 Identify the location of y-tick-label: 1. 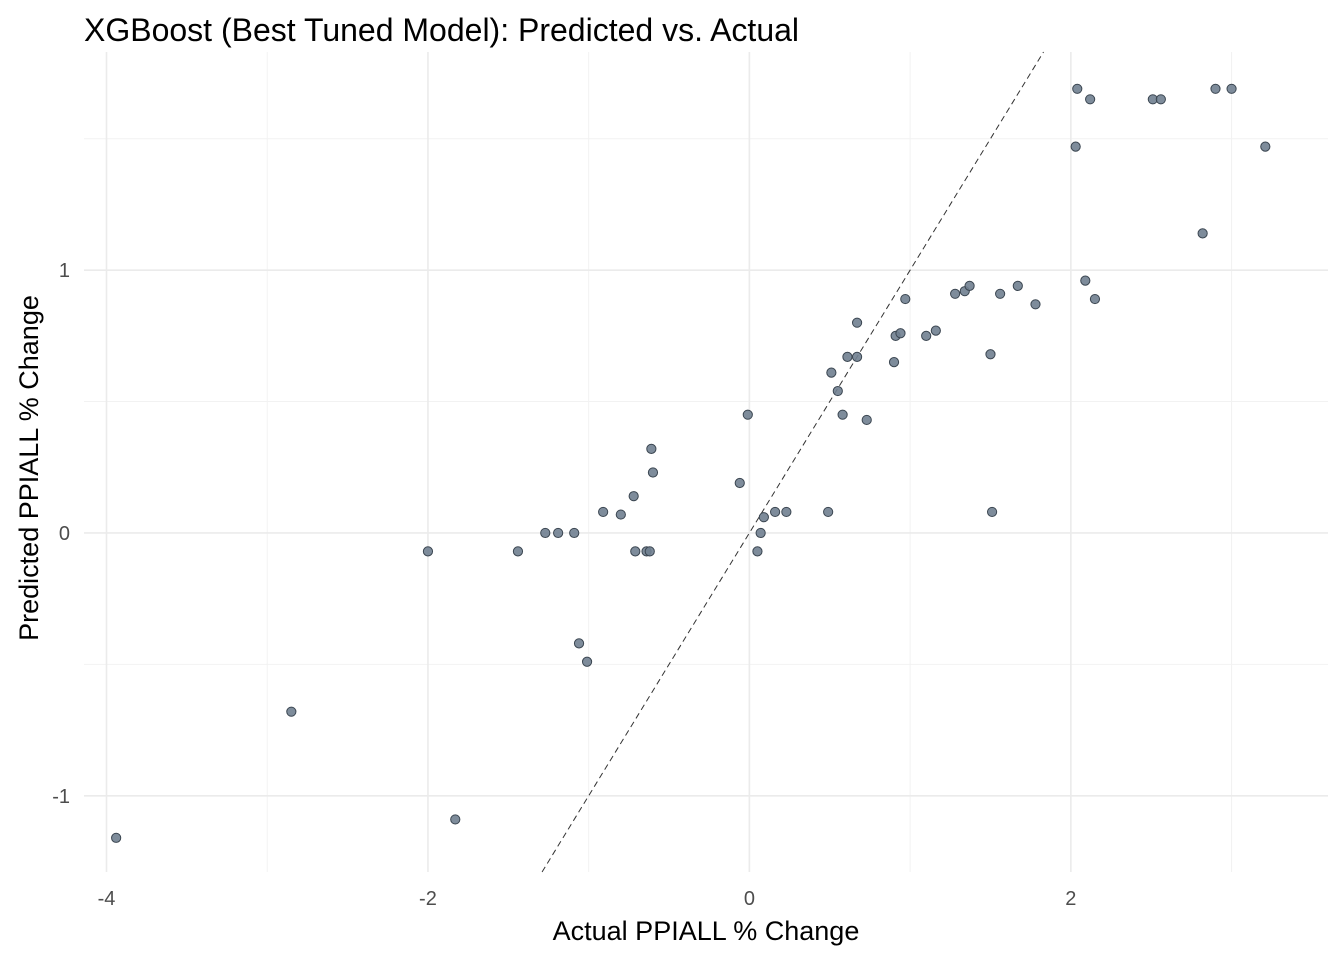
(64, 271).